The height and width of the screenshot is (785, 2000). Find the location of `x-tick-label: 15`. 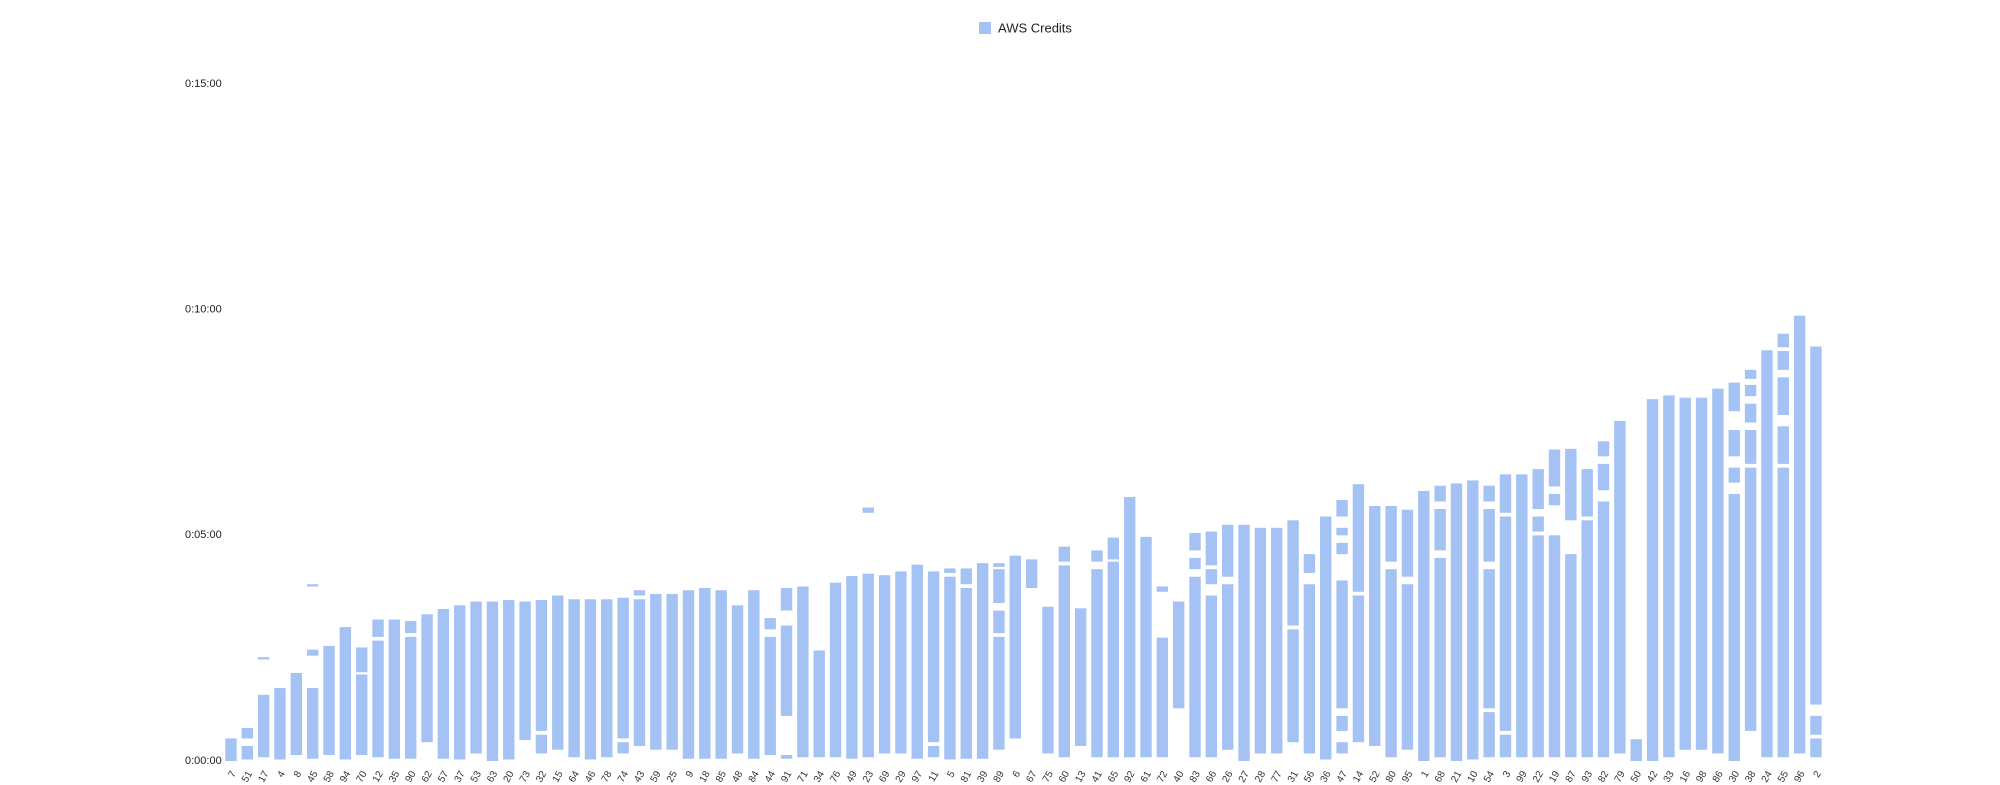

x-tick-label: 15 is located at coordinates (558, 777).